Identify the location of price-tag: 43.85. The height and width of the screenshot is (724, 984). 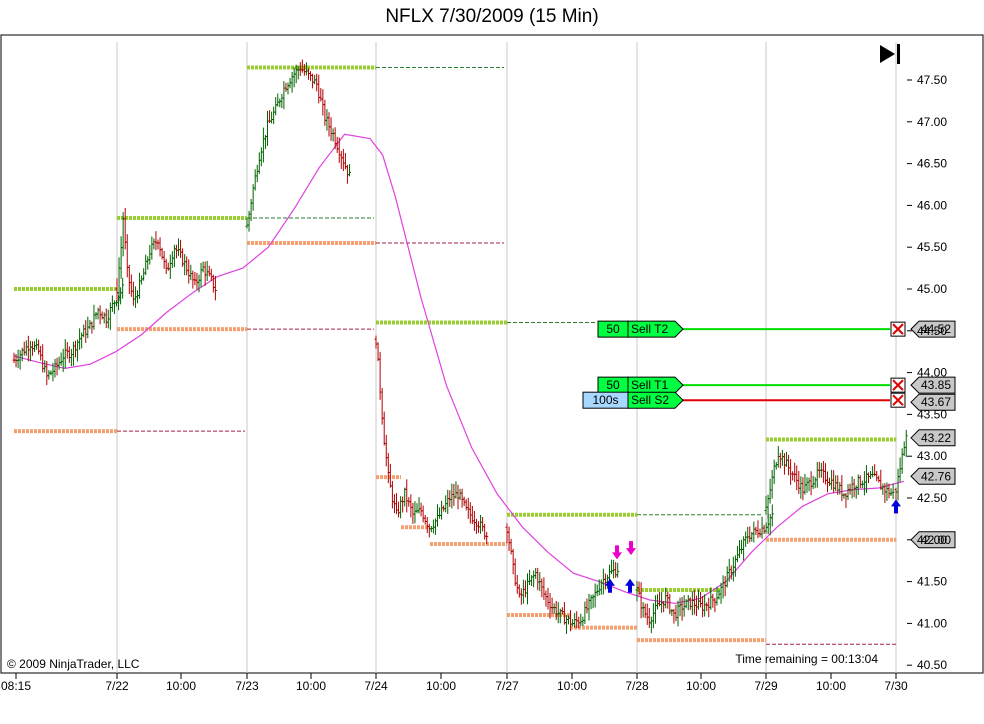
(933, 385).